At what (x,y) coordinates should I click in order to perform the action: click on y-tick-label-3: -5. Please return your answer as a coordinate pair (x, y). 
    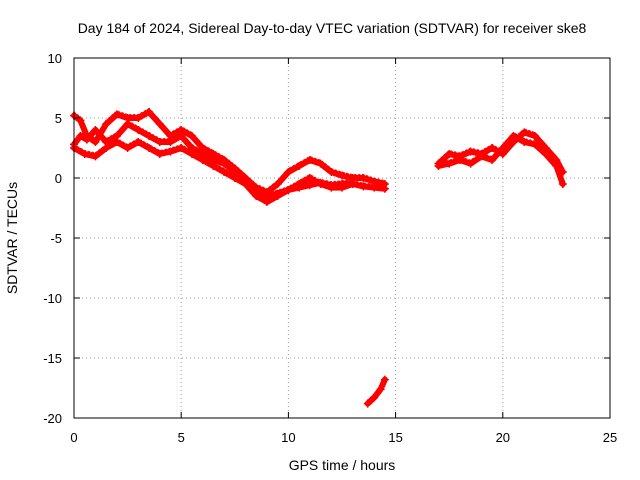
    Looking at the image, I should click on (56, 238).